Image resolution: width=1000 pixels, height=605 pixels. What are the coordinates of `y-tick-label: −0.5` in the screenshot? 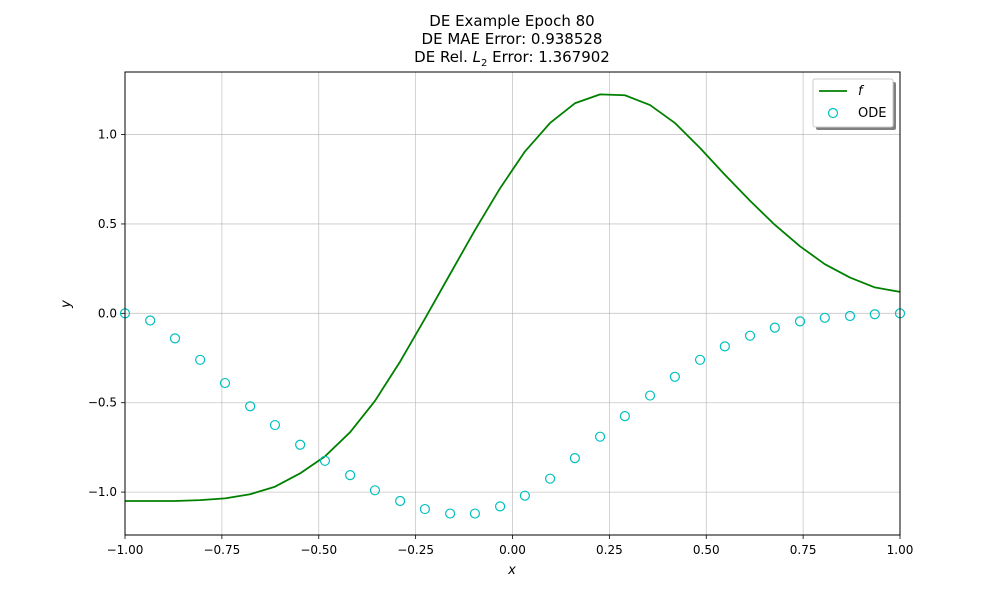 It's located at (102, 403).